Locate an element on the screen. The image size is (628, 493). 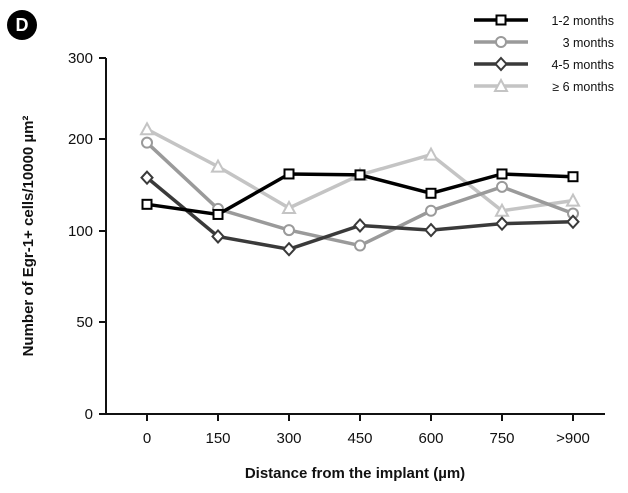
y-tick-label: 50 is located at coordinates (84, 322).